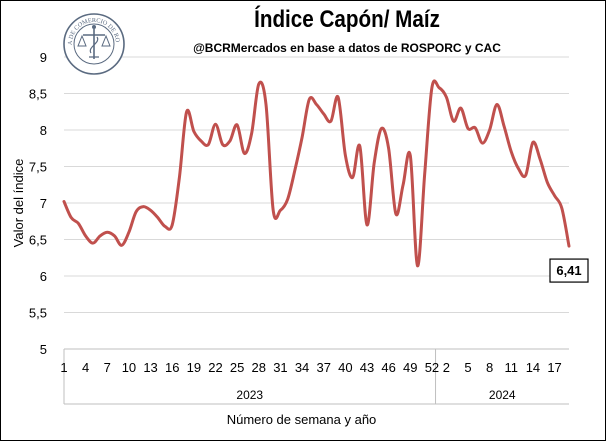 This screenshot has width=606, height=441. What do you see at coordinates (512, 367) in the screenshot?
I see `x-tick-label: 11` at bounding box center [512, 367].